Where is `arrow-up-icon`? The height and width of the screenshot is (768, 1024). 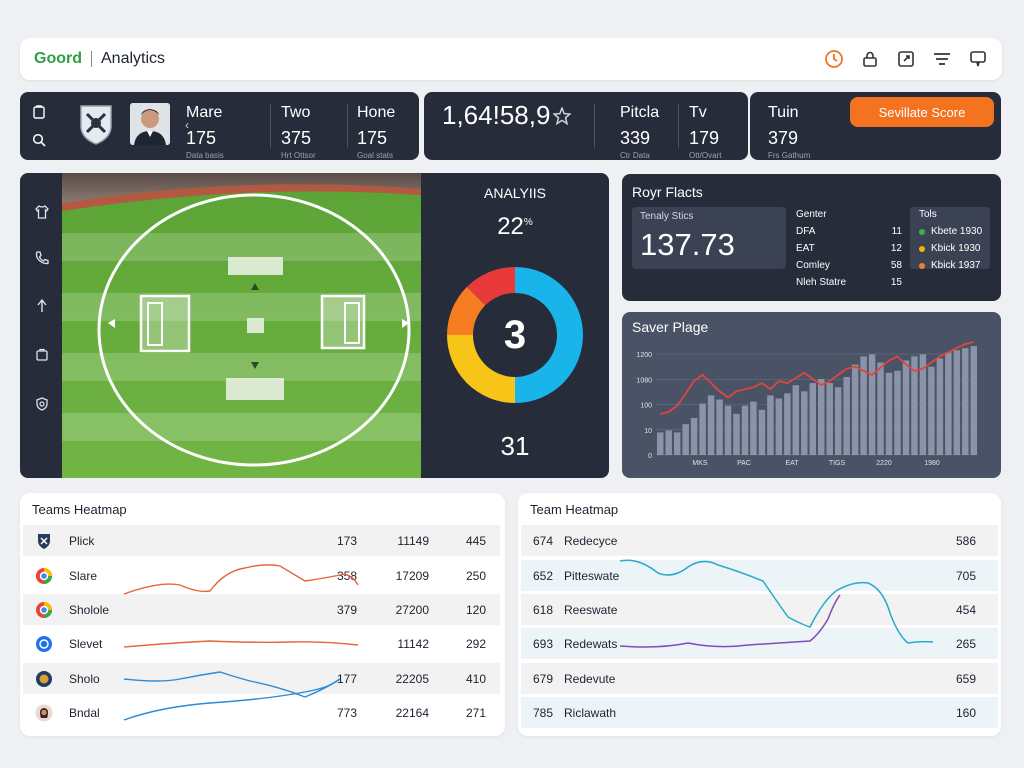
arrow-up-icon is located at coordinates (42, 306).